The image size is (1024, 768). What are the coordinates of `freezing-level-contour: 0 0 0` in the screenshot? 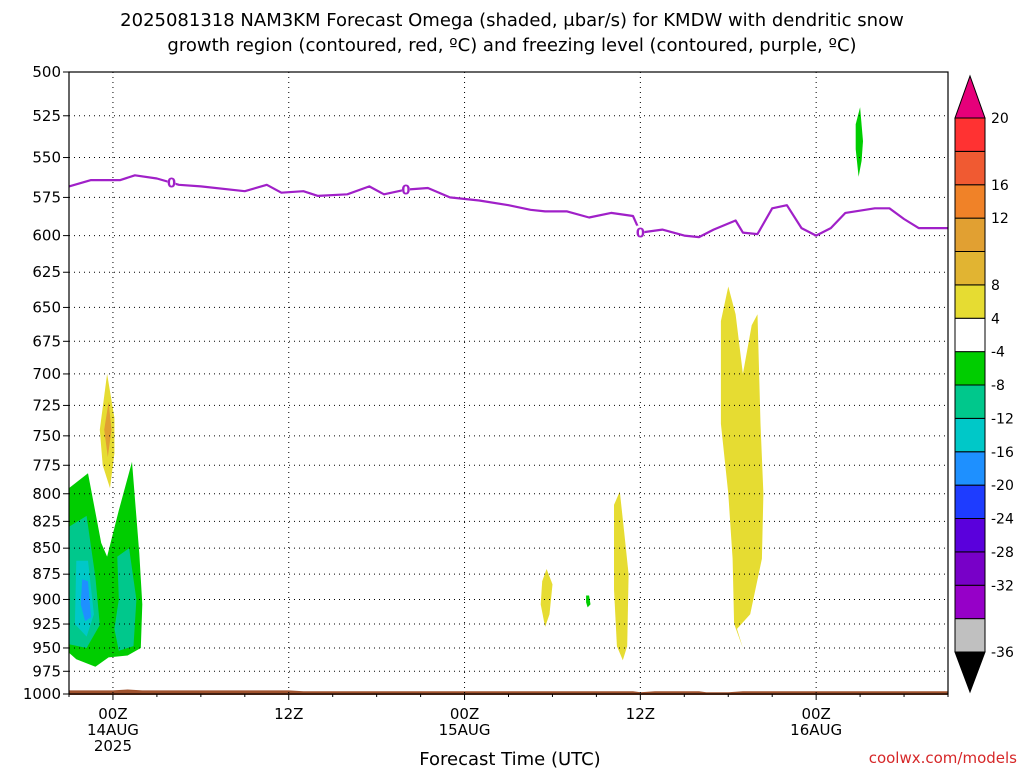 It's located at (508, 208).